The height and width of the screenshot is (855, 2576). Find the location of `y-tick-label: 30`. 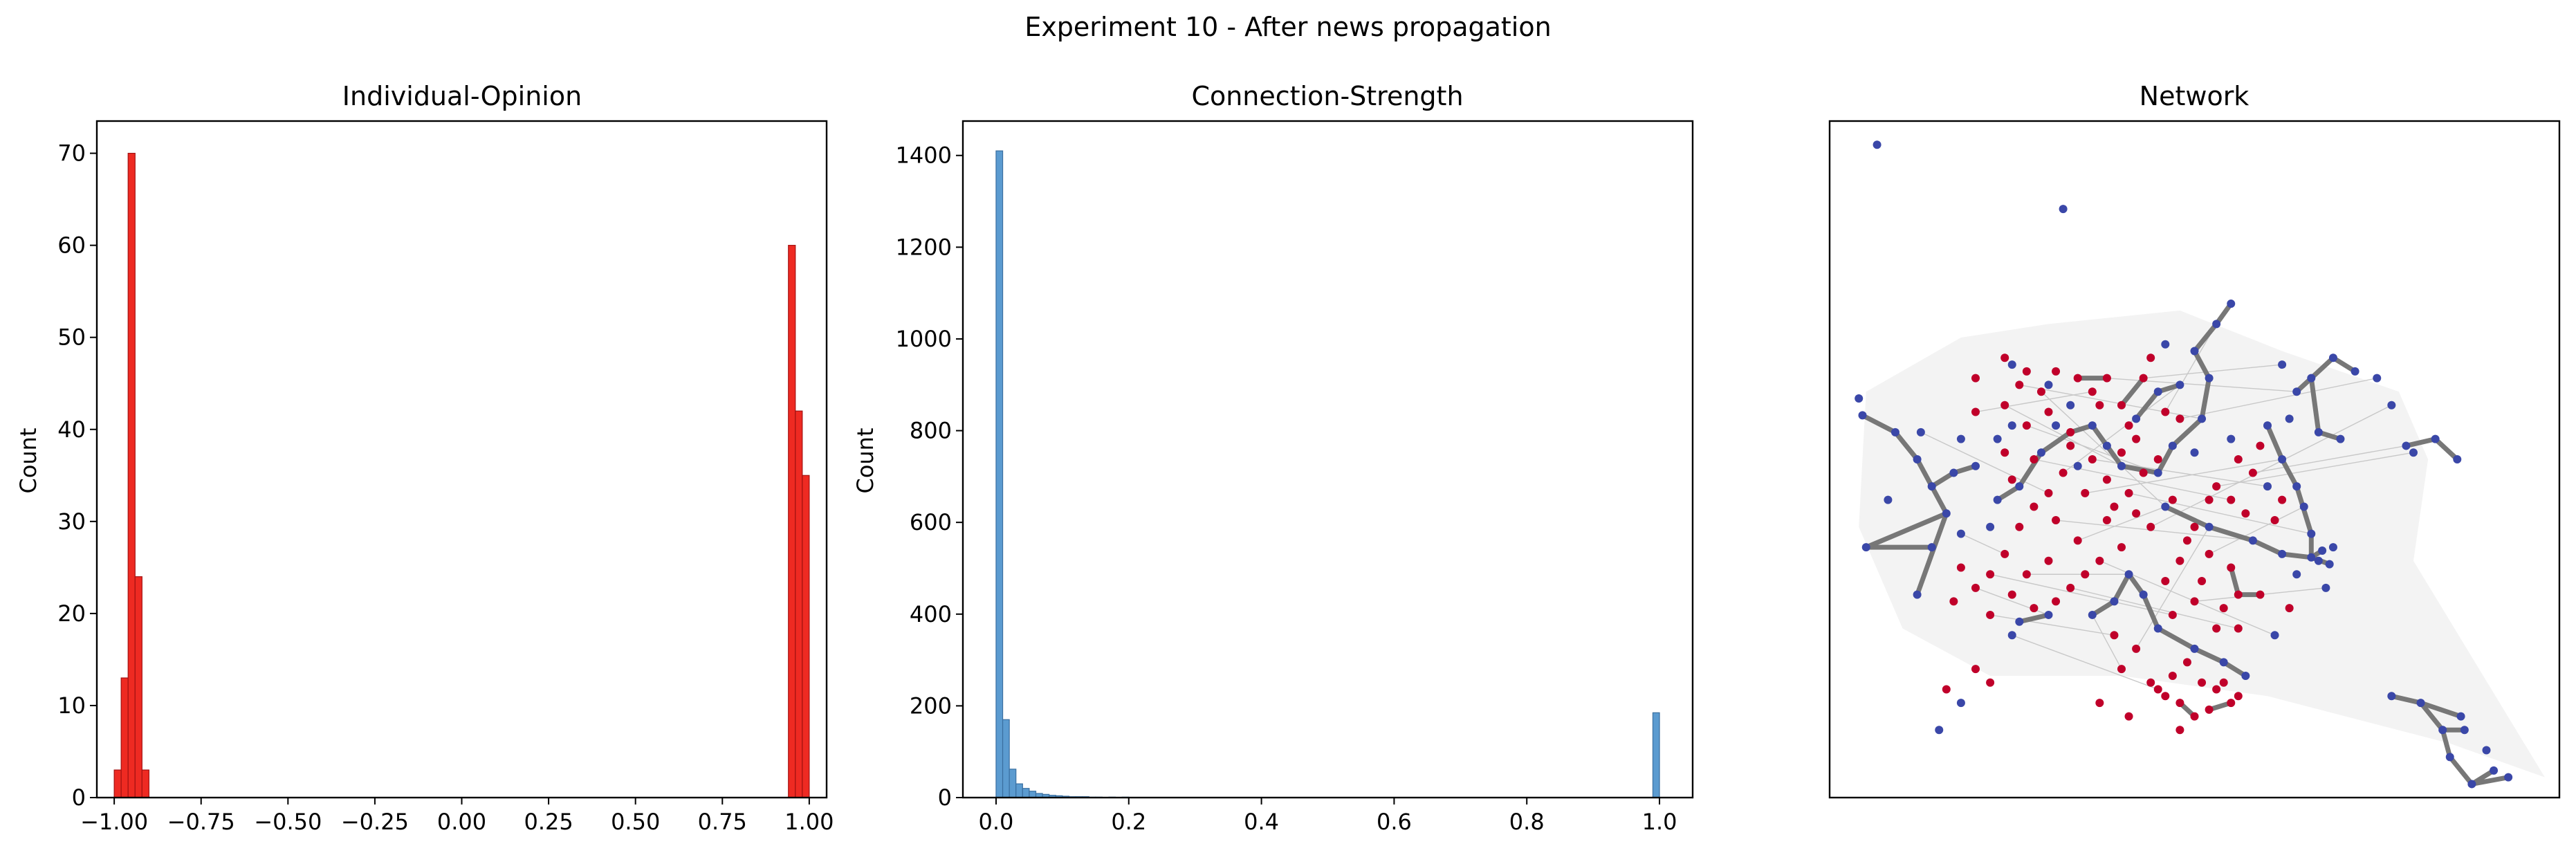

y-tick-label: 30 is located at coordinates (71, 521).